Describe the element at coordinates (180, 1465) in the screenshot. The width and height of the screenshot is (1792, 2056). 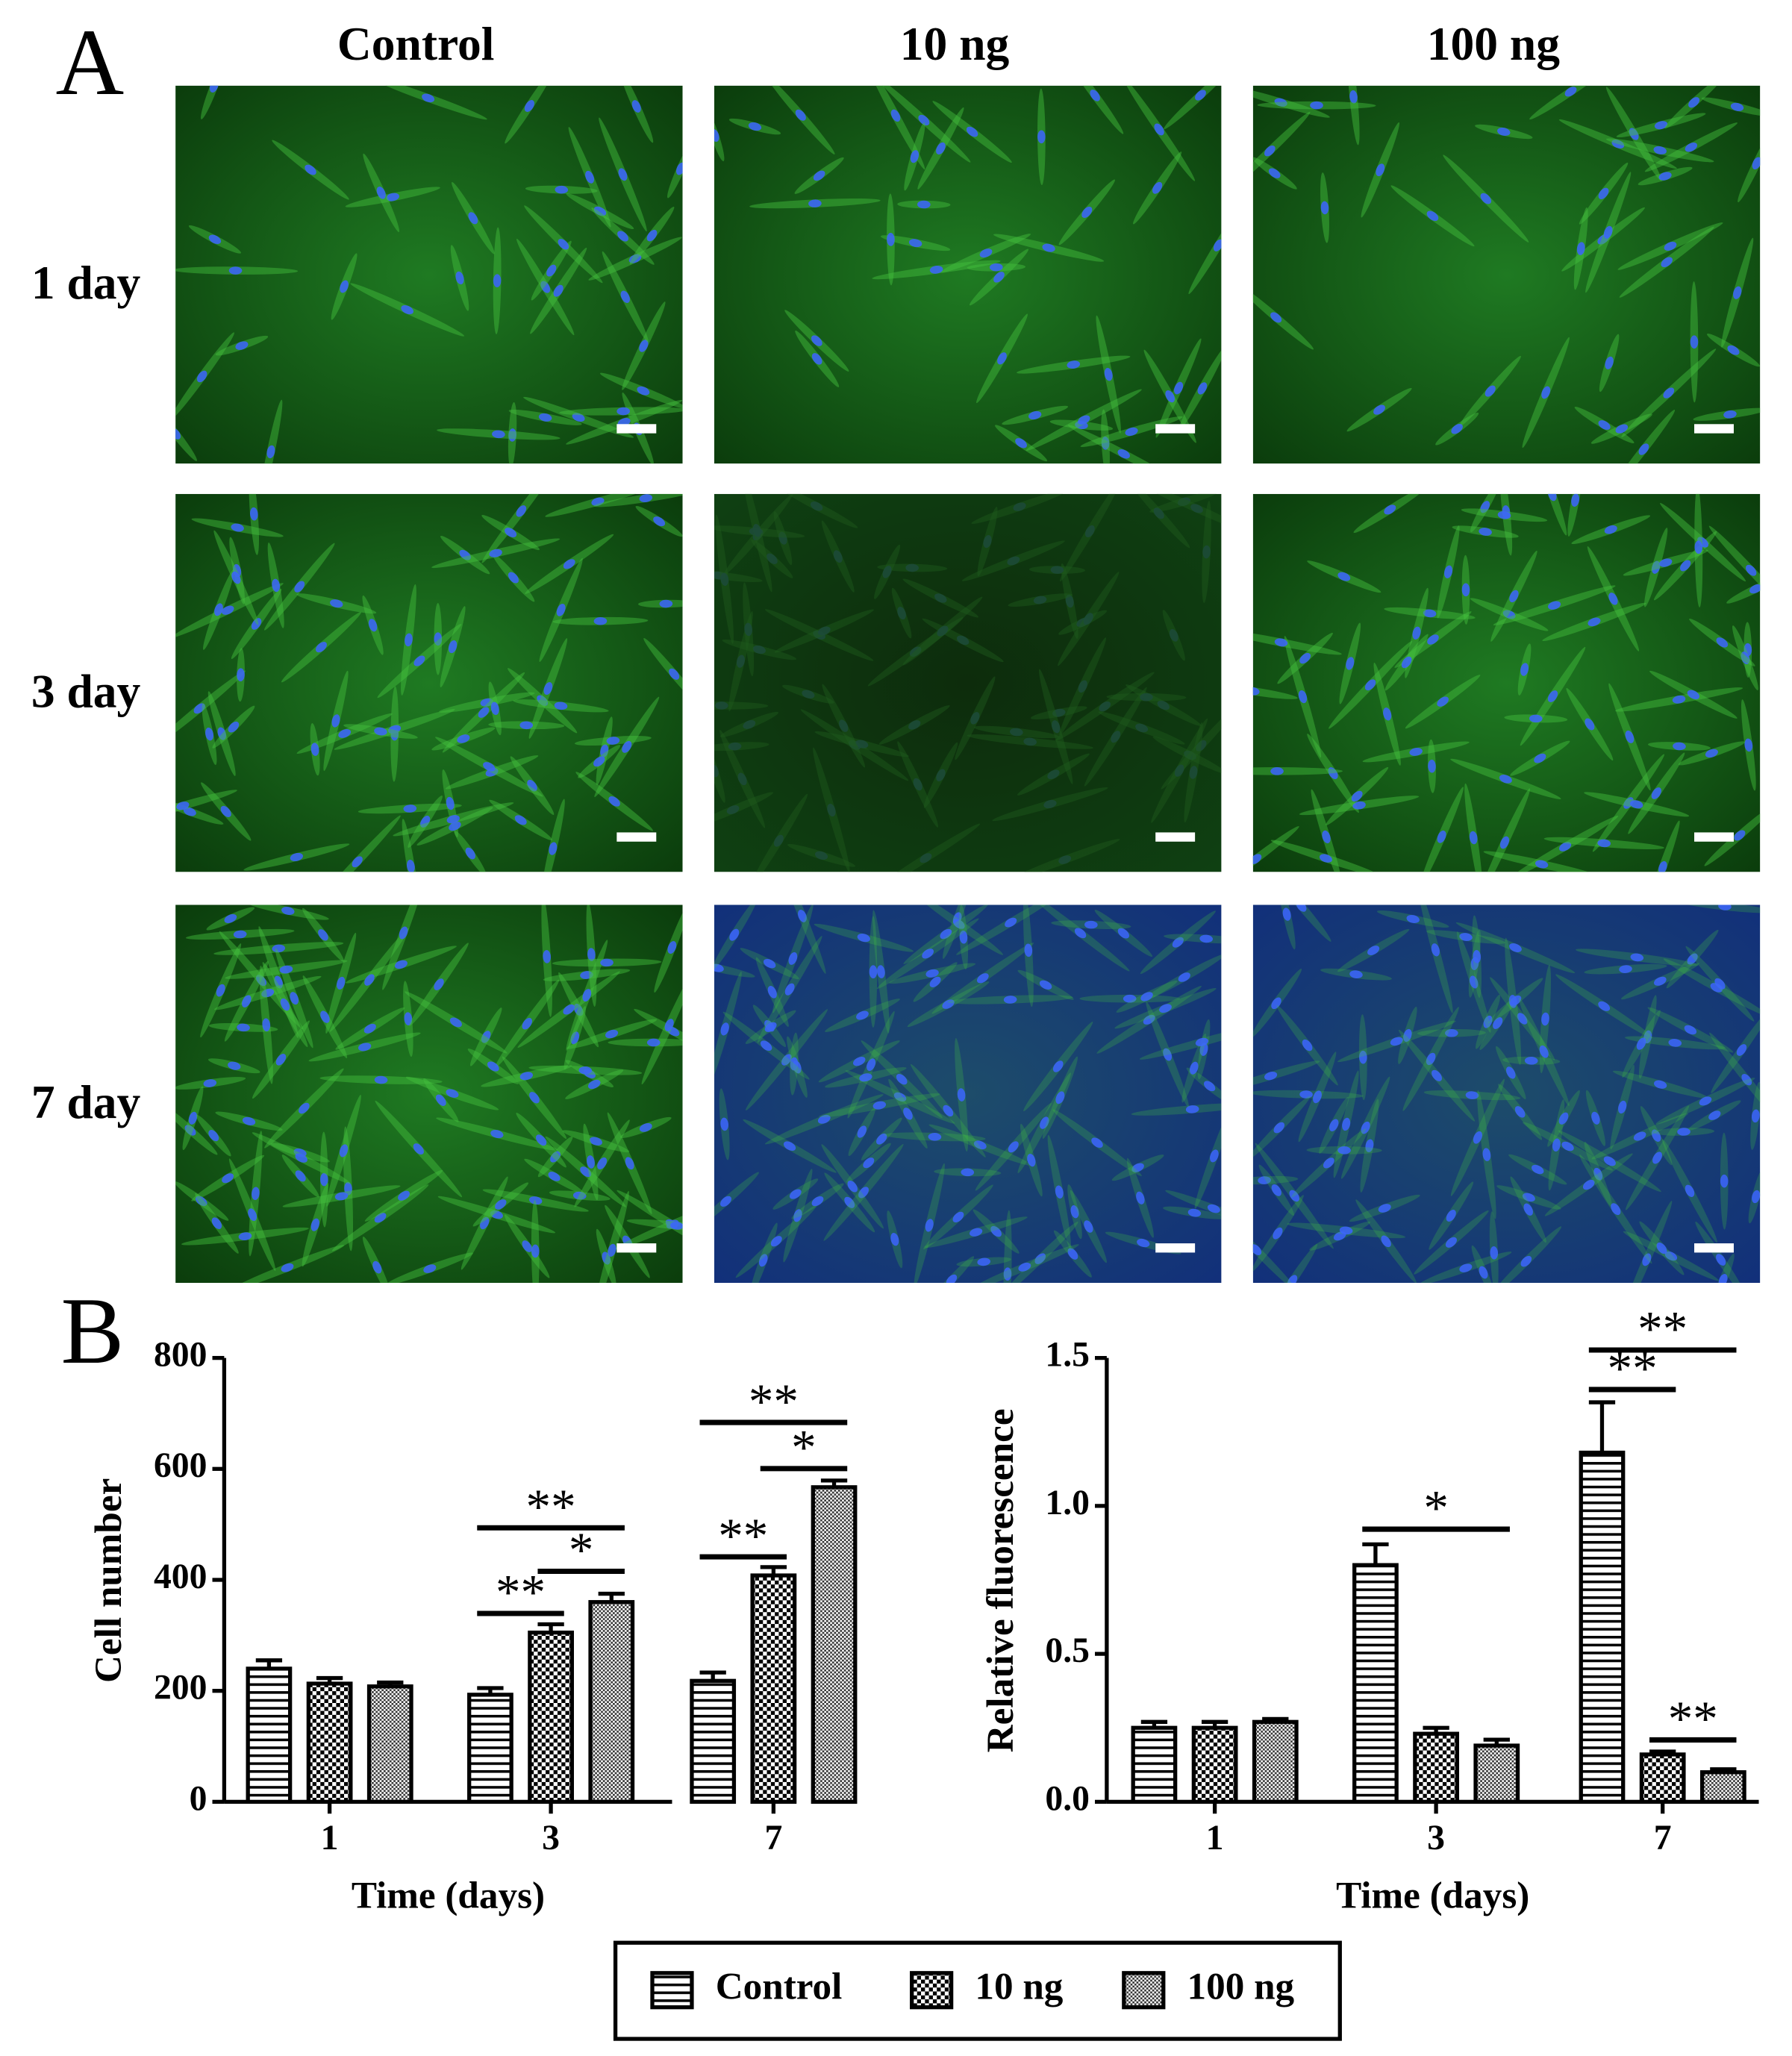
I see `y-tick-label: 600` at that location.